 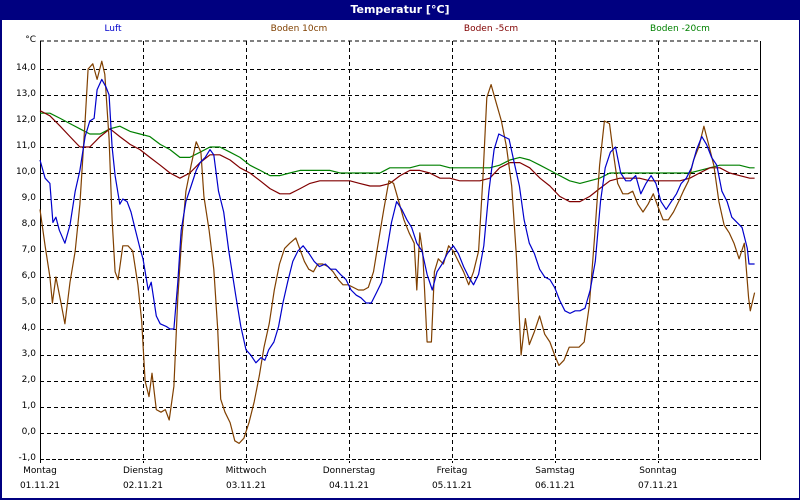 What do you see at coordinates (491, 29) in the screenshot?
I see `legend-item: Boden -5cm` at bounding box center [491, 29].